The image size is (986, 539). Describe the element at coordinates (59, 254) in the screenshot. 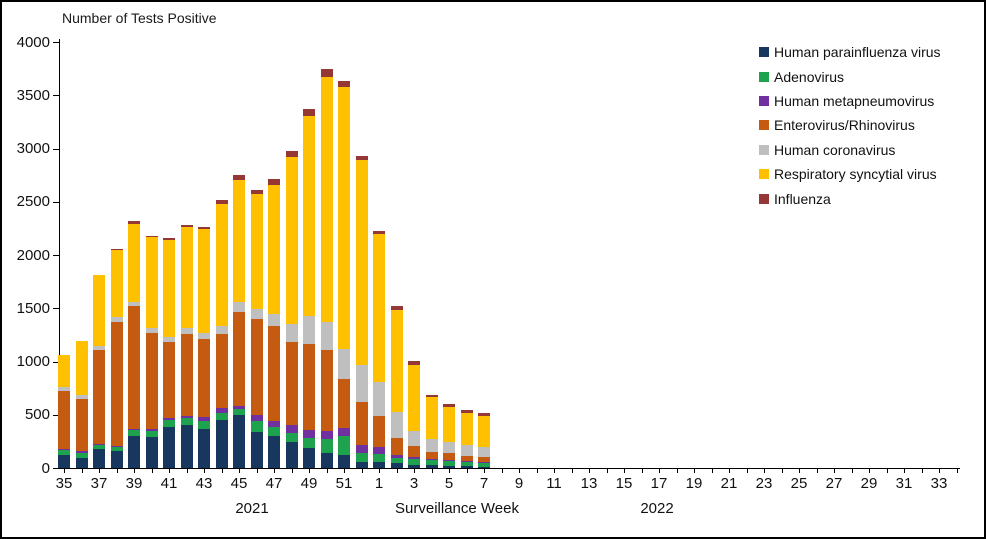

I see `y-axis-line` at that location.